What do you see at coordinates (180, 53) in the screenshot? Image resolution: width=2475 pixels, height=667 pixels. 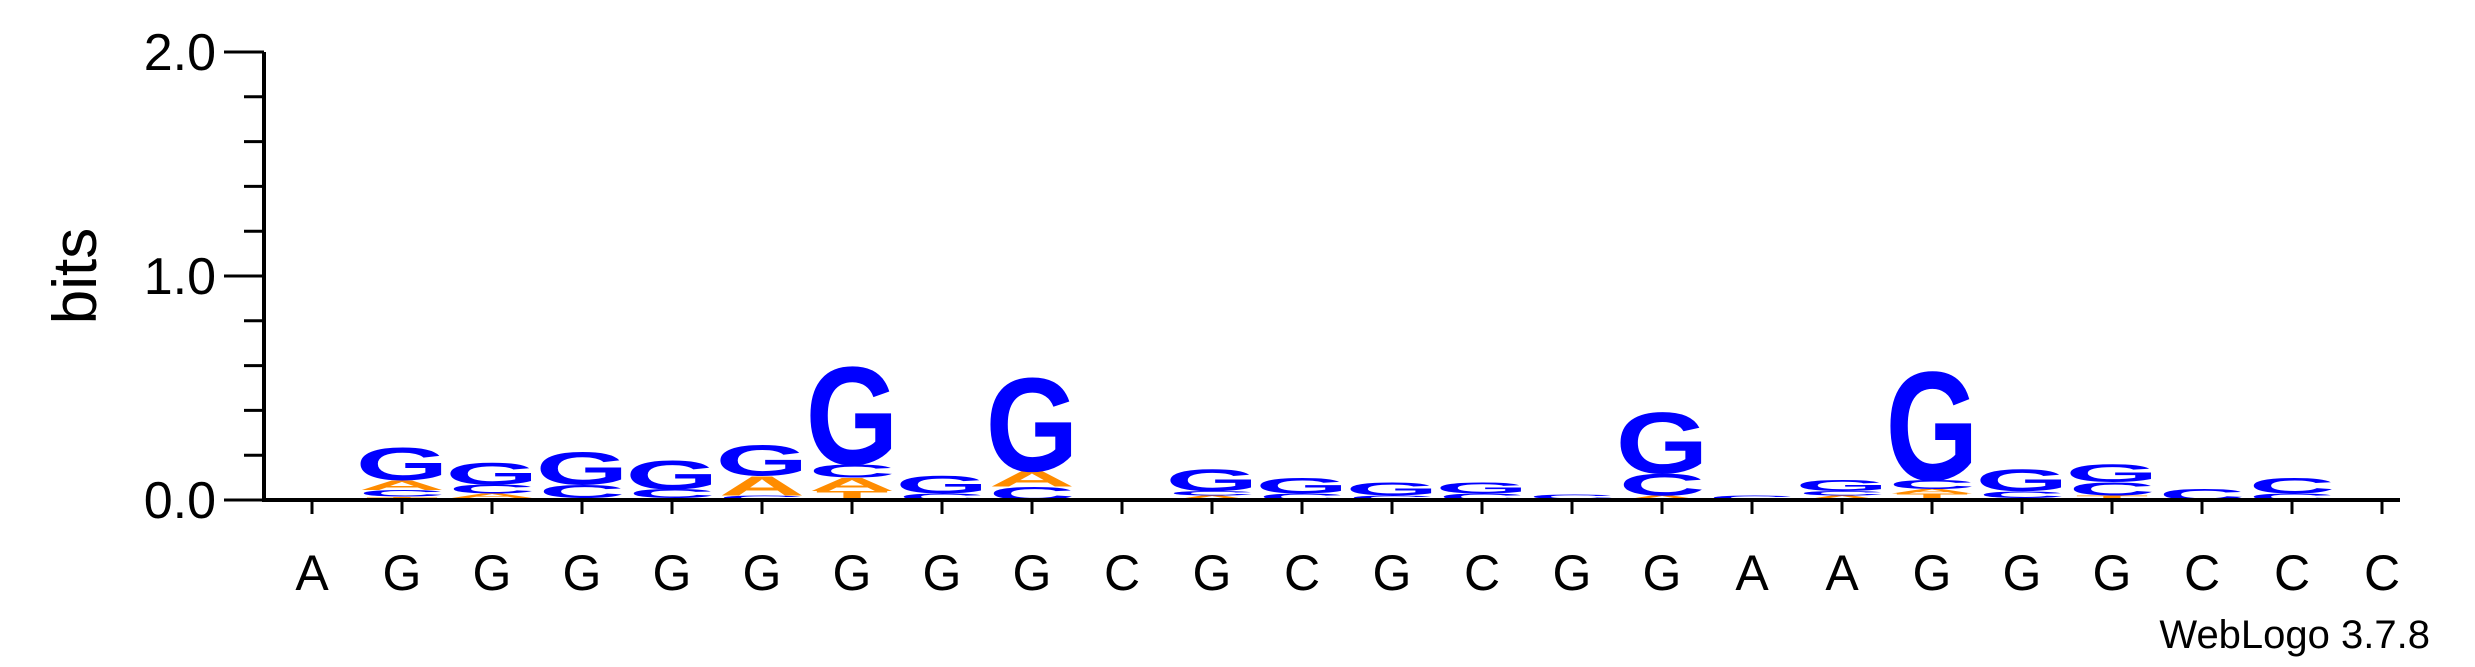 I see `y-tick-label: 2.0` at bounding box center [180, 53].